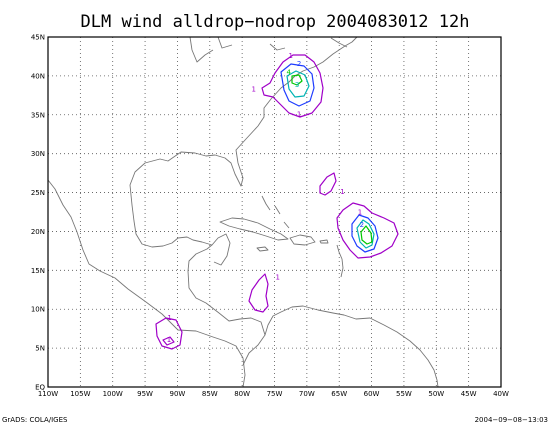 The width and height of the screenshot is (550, 425). I want to click on lat-tick-label: 35N, so click(38, 115).